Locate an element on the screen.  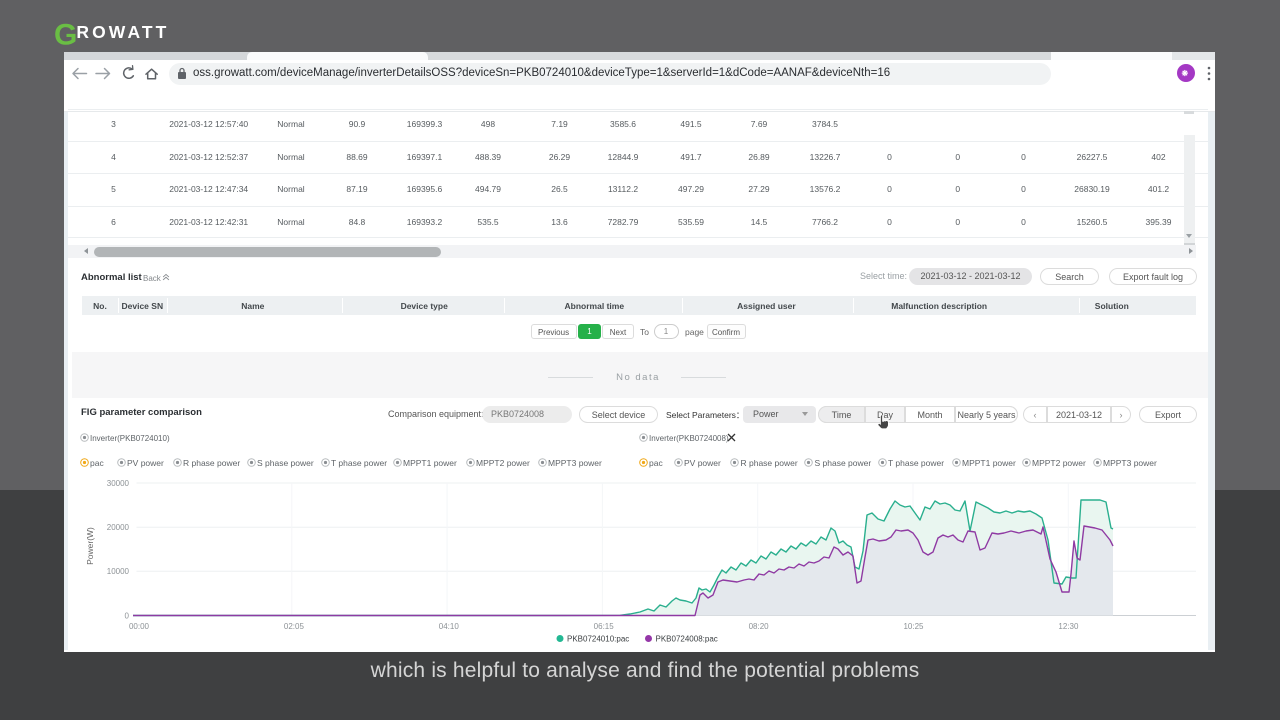
svg-text: 10:25 is located at coordinates (913, 626).